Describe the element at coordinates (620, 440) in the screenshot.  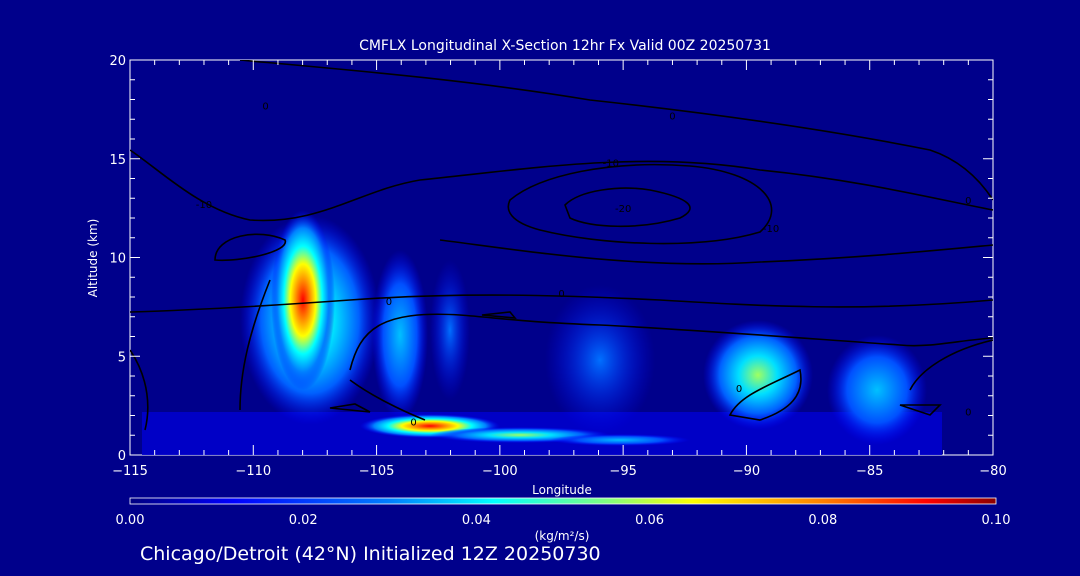
I see `flux-streak` at that location.